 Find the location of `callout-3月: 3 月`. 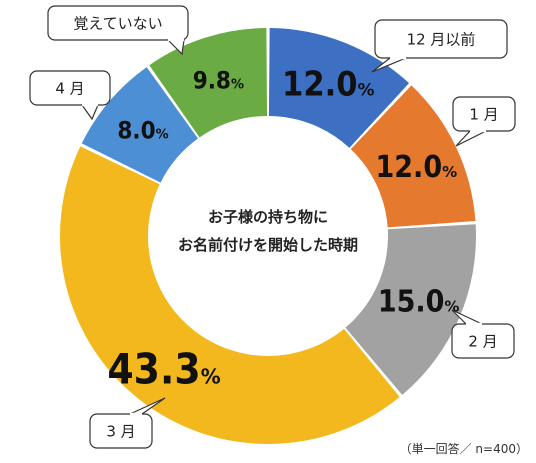

callout-3月: 3 月 is located at coordinates (127, 423).